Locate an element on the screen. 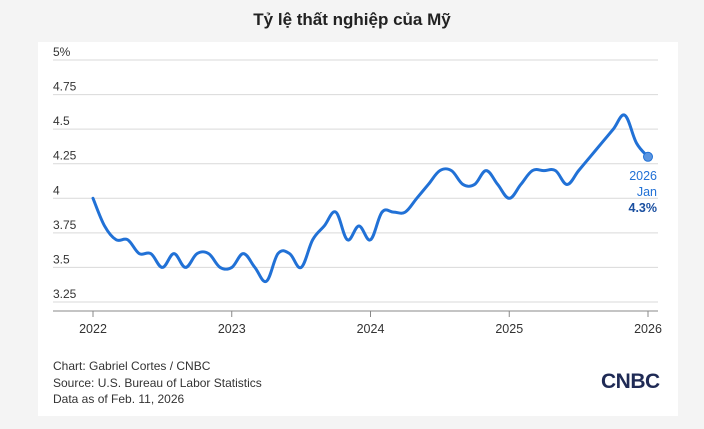 This screenshot has height=429, width=704. annotation: 2026 Jan 4.3% is located at coordinates (643, 192).